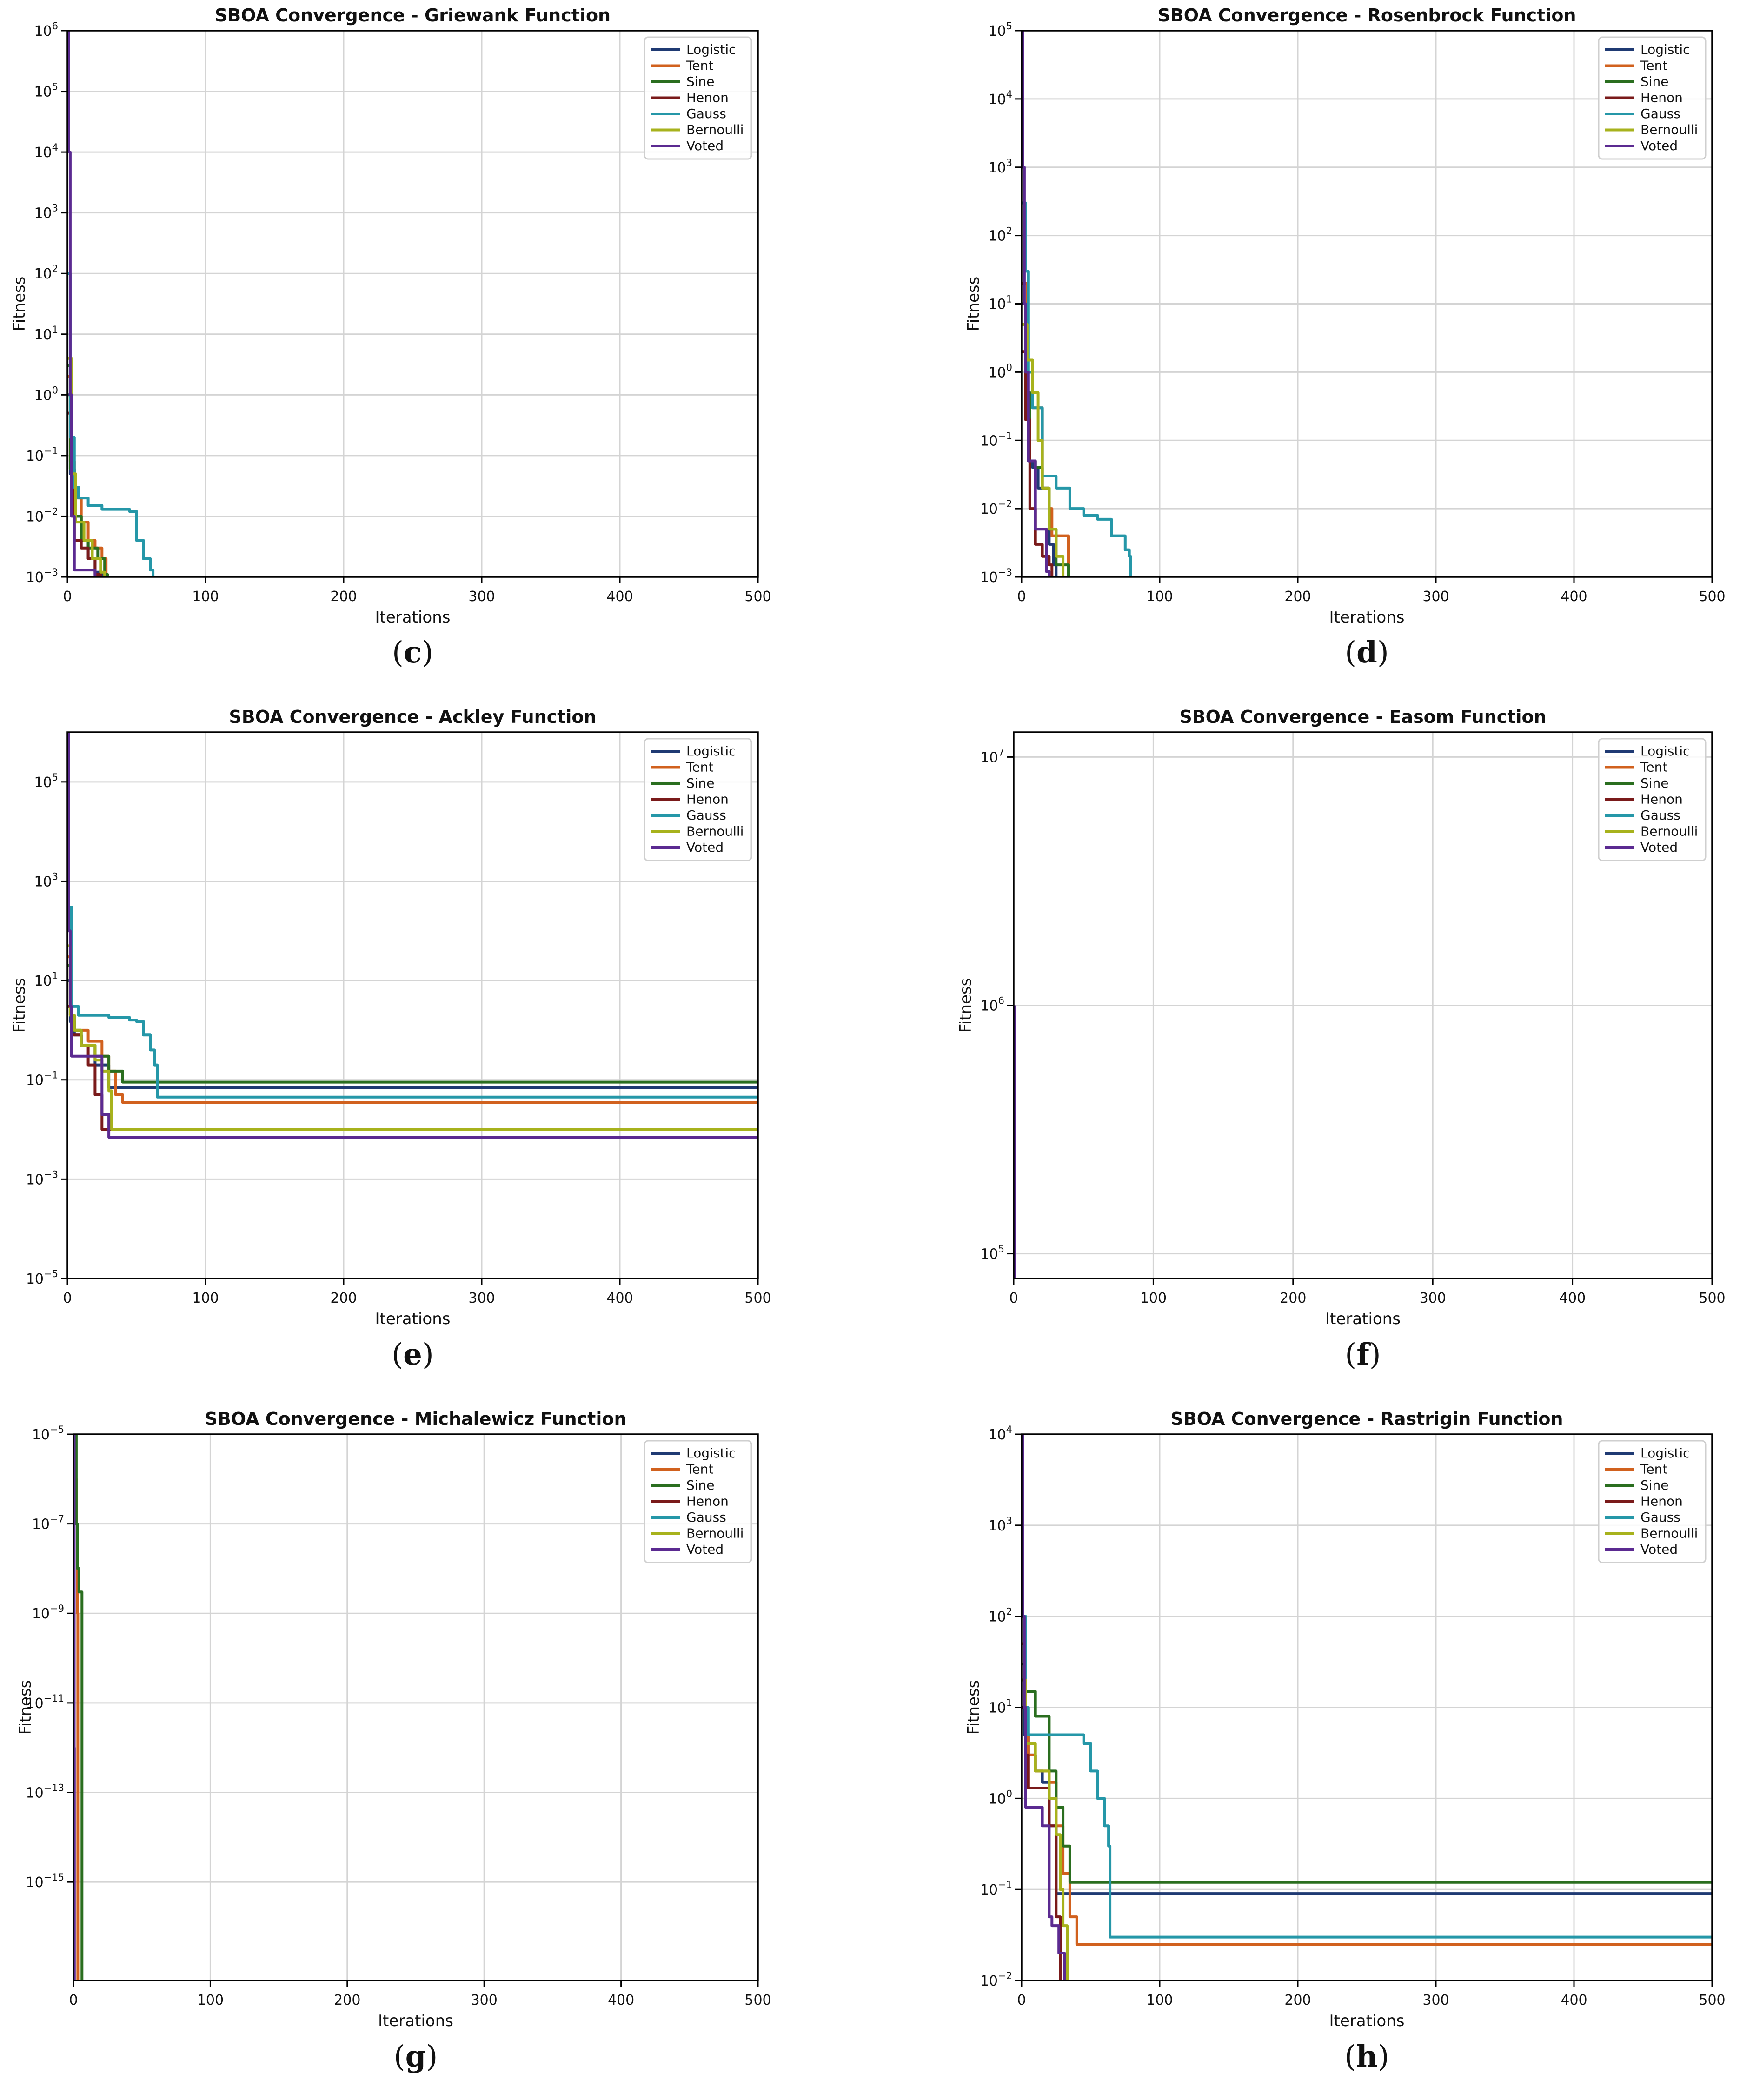 The width and height of the screenshot is (1740, 2100). Describe the element at coordinates (1366, 2056) in the screenshot. I see `panel-label-h: (h)` at that location.